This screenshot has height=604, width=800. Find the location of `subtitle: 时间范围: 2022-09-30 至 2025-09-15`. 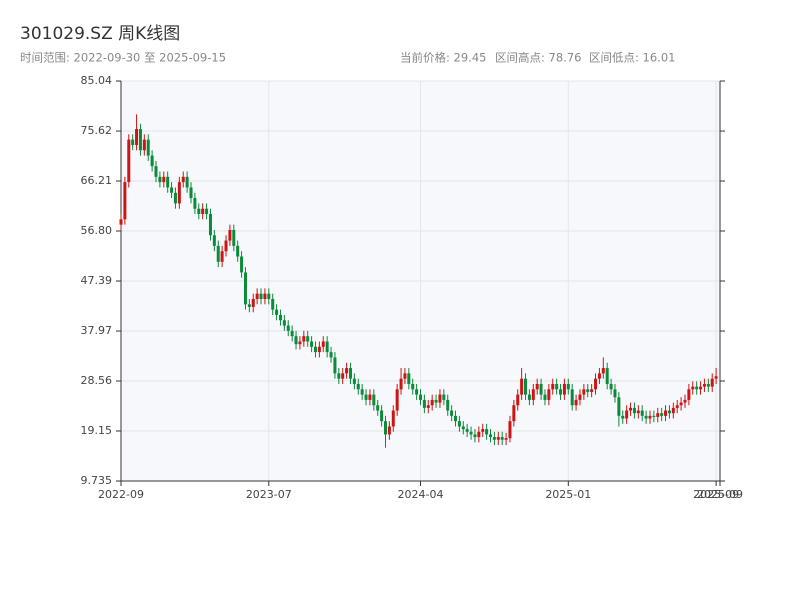

subtitle: 时间范围: 2022-09-30 至 2025-09-15 is located at coordinates (123, 58).